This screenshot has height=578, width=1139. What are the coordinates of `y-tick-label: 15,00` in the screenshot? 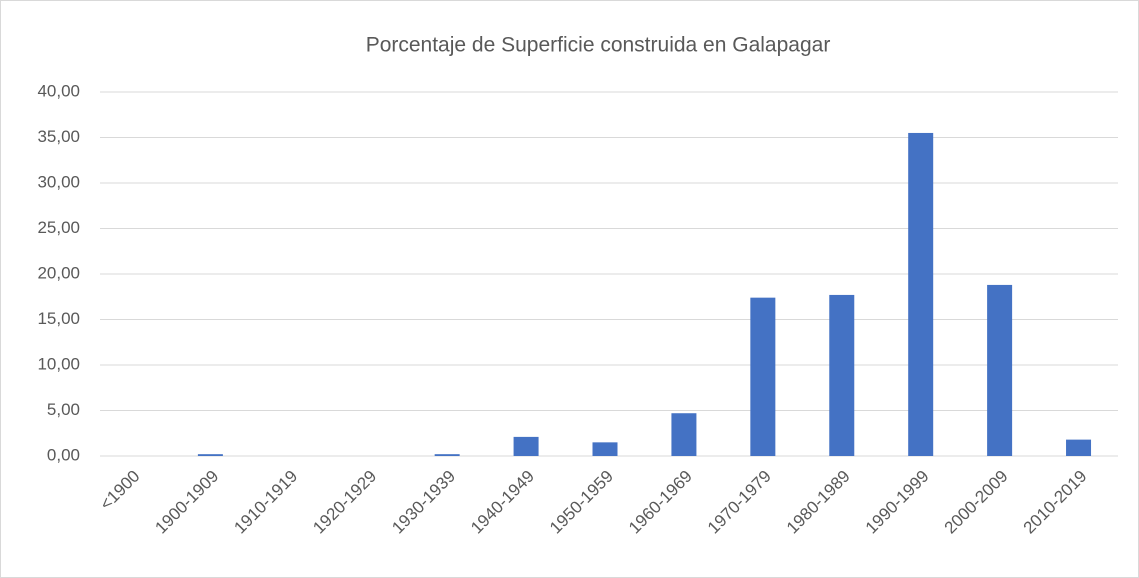 It's located at (58, 318).